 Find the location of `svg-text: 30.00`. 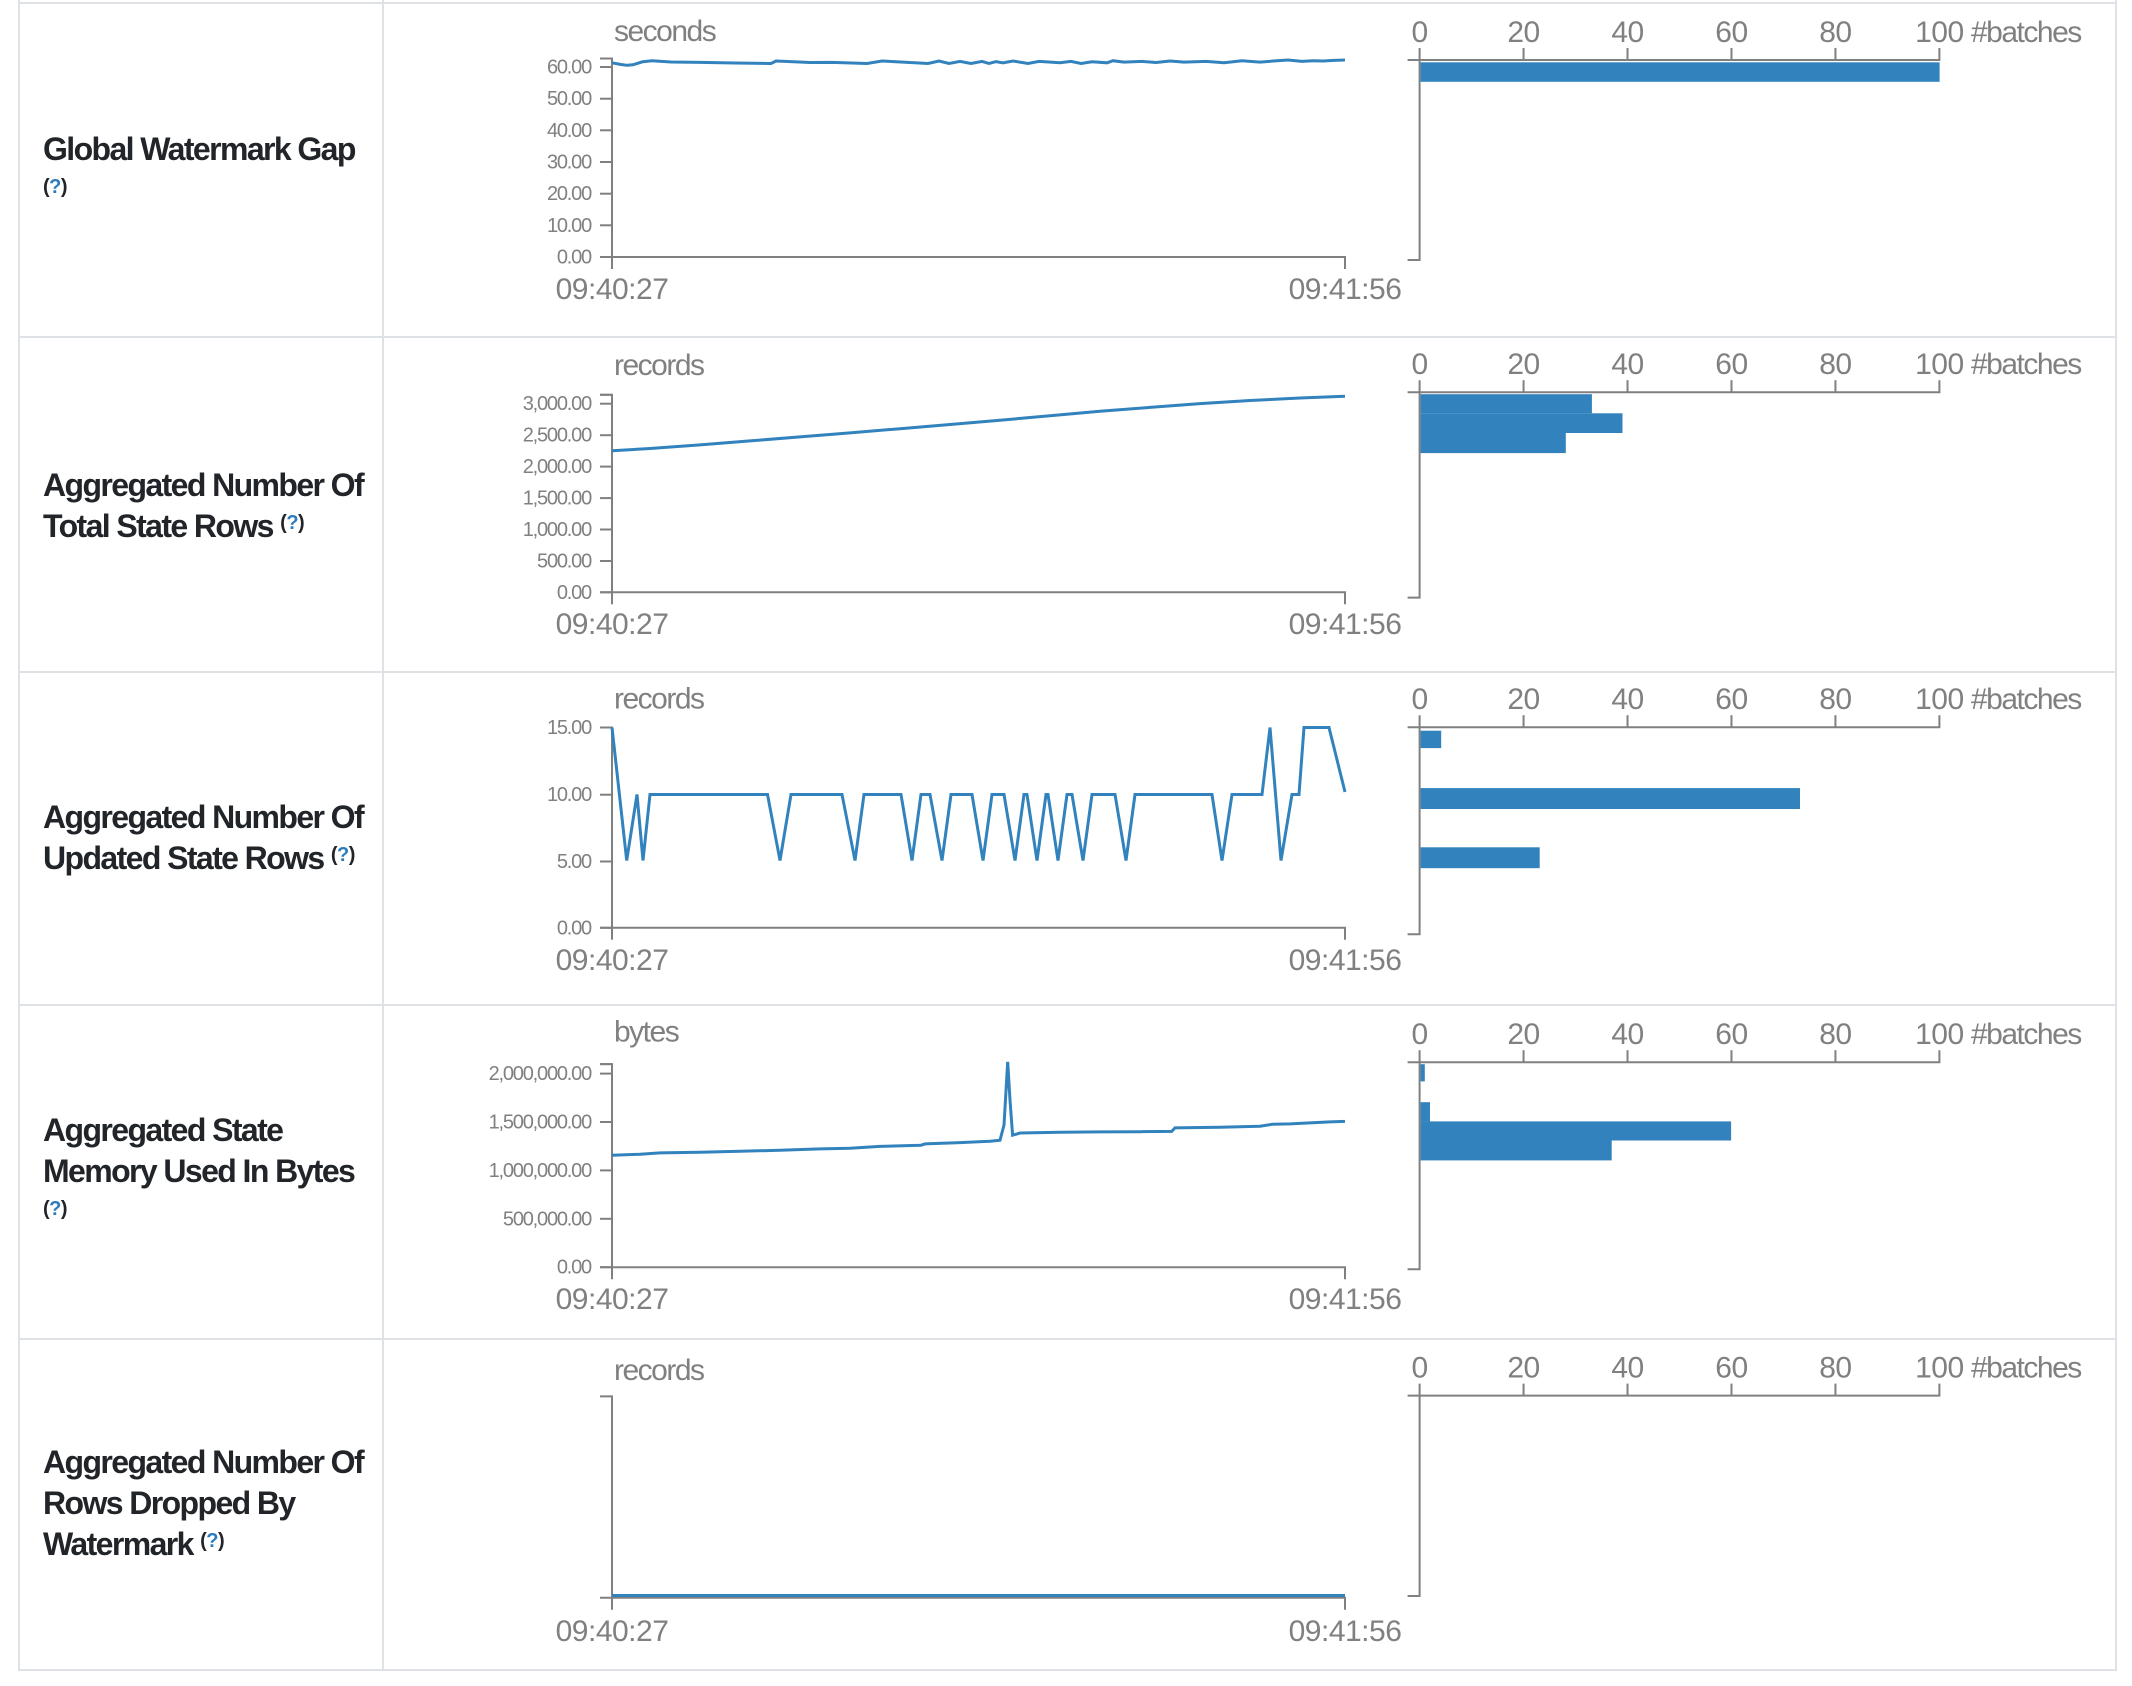

svg-text: 30.00 is located at coordinates (569, 163).